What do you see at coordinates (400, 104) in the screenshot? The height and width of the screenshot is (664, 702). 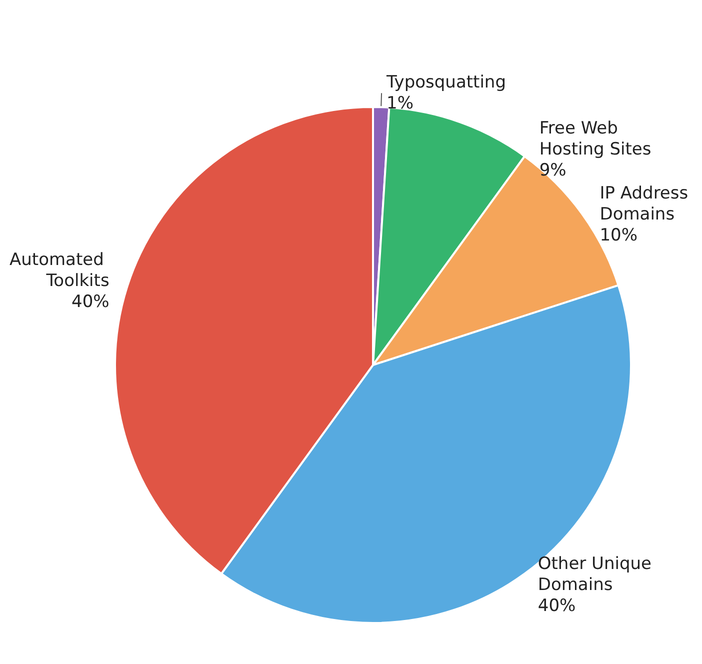 I see `data-label: 1%` at bounding box center [400, 104].